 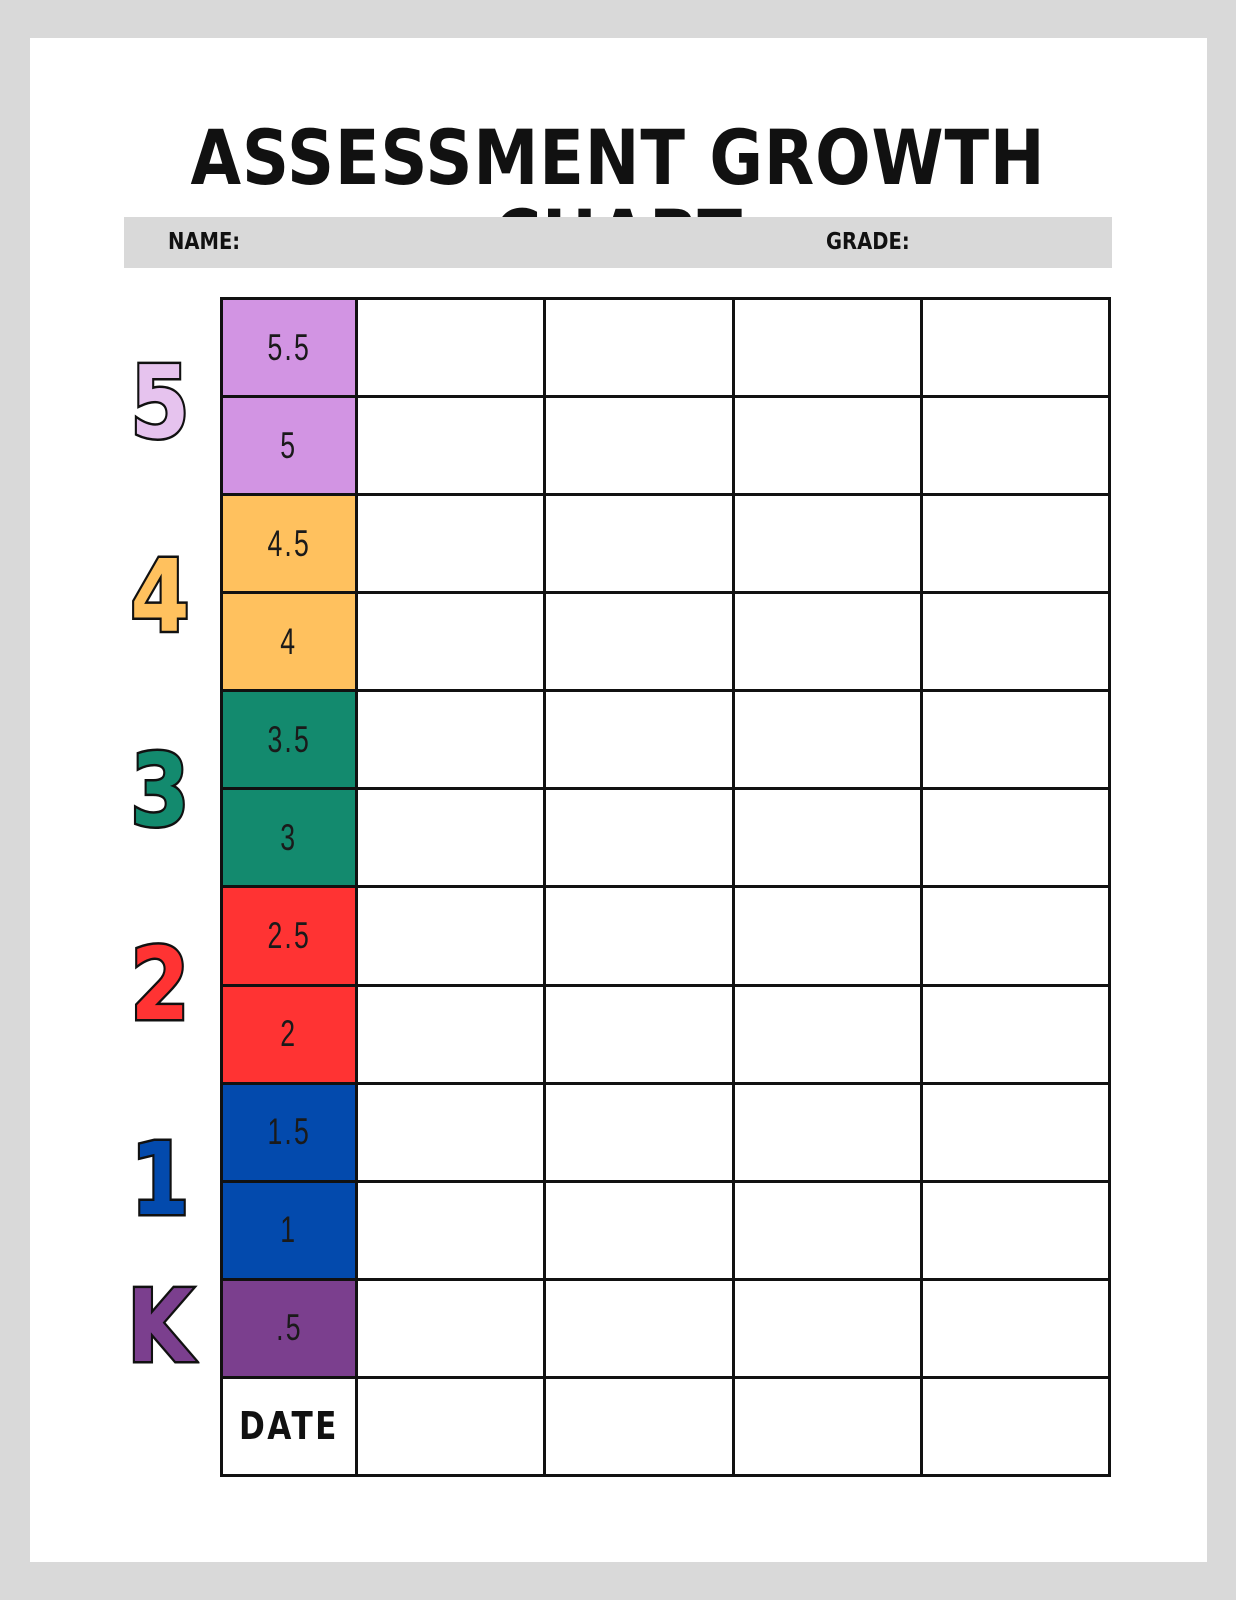 What do you see at coordinates (160, 1326) in the screenshot?
I see `grade-marker-k: K` at bounding box center [160, 1326].